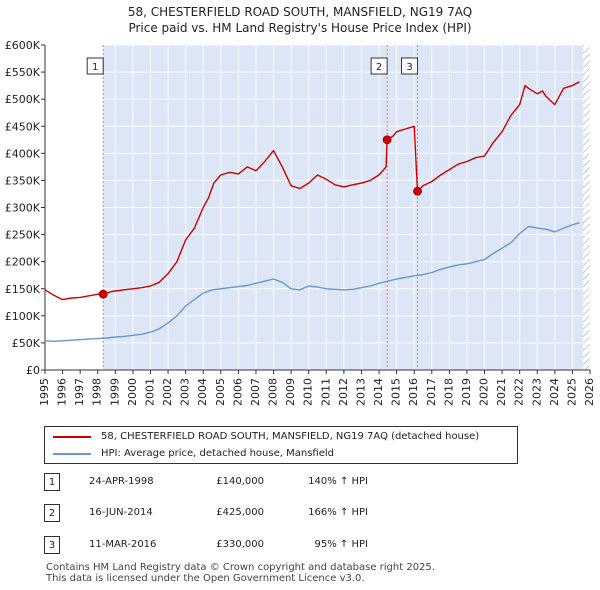 The height and width of the screenshot is (590, 600). Describe the element at coordinates (554, 392) in the screenshot. I see `x-tick-label: 2024` at that location.